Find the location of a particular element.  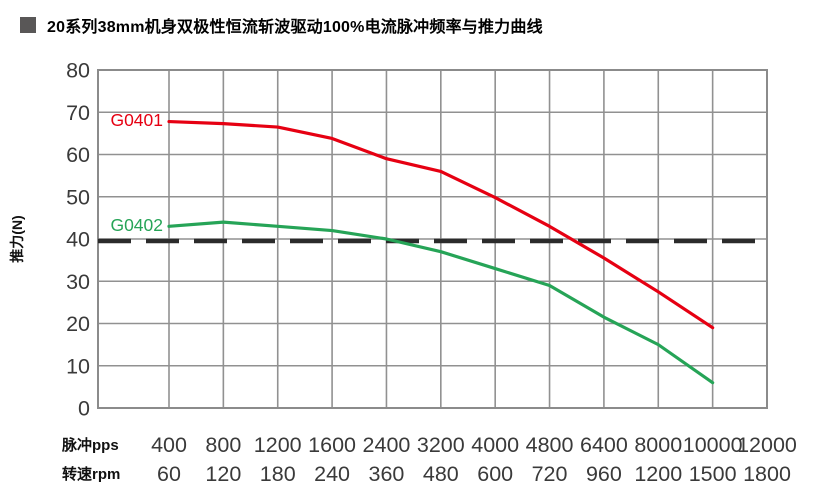

y-tick-label: 30 is located at coordinates (78, 282).